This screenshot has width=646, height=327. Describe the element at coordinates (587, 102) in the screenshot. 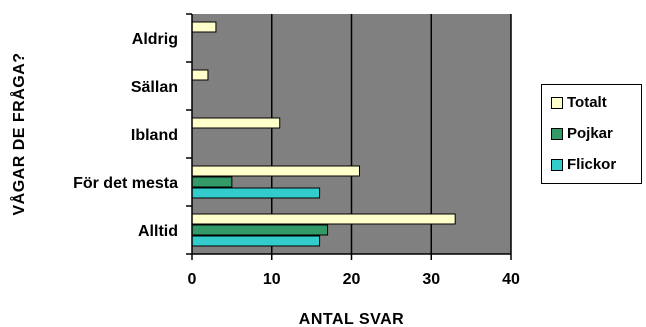

I see `legend-label-totalt: Totalt` at that location.